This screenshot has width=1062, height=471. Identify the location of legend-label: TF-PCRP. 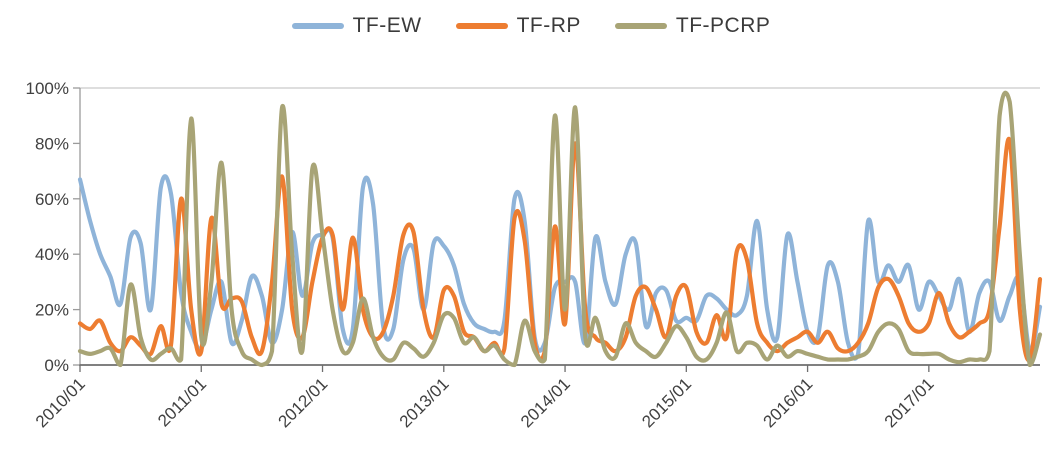
(723, 25).